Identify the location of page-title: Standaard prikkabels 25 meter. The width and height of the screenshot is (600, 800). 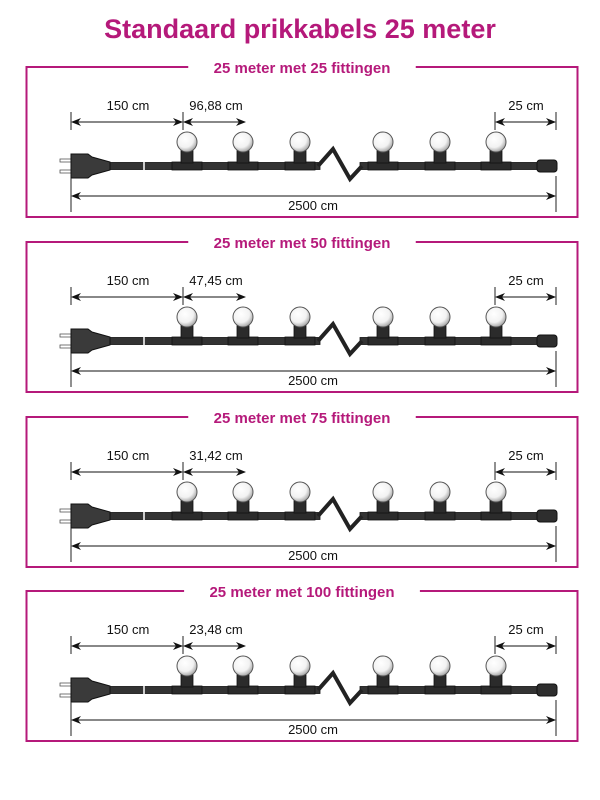
(300, 29).